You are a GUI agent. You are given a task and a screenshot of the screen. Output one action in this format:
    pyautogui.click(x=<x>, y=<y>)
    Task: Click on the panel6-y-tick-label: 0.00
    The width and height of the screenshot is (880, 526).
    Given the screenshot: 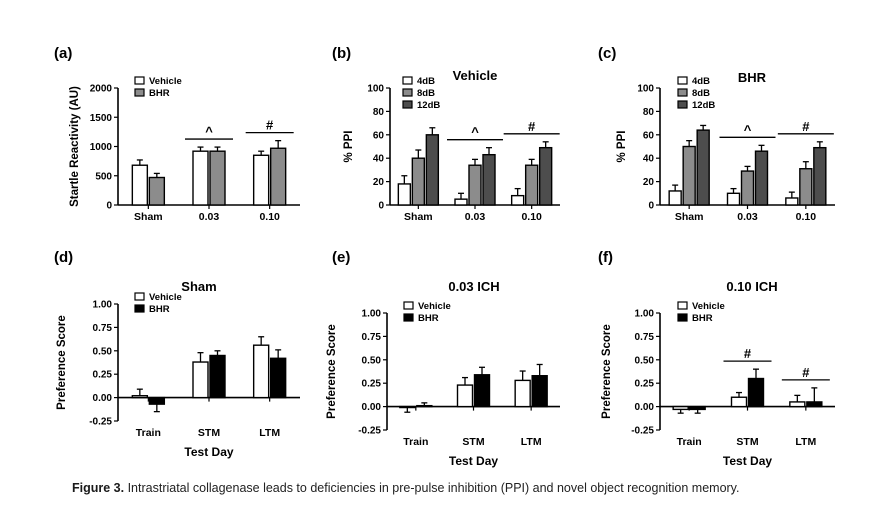 What is the action you would take?
    pyautogui.click(x=645, y=407)
    